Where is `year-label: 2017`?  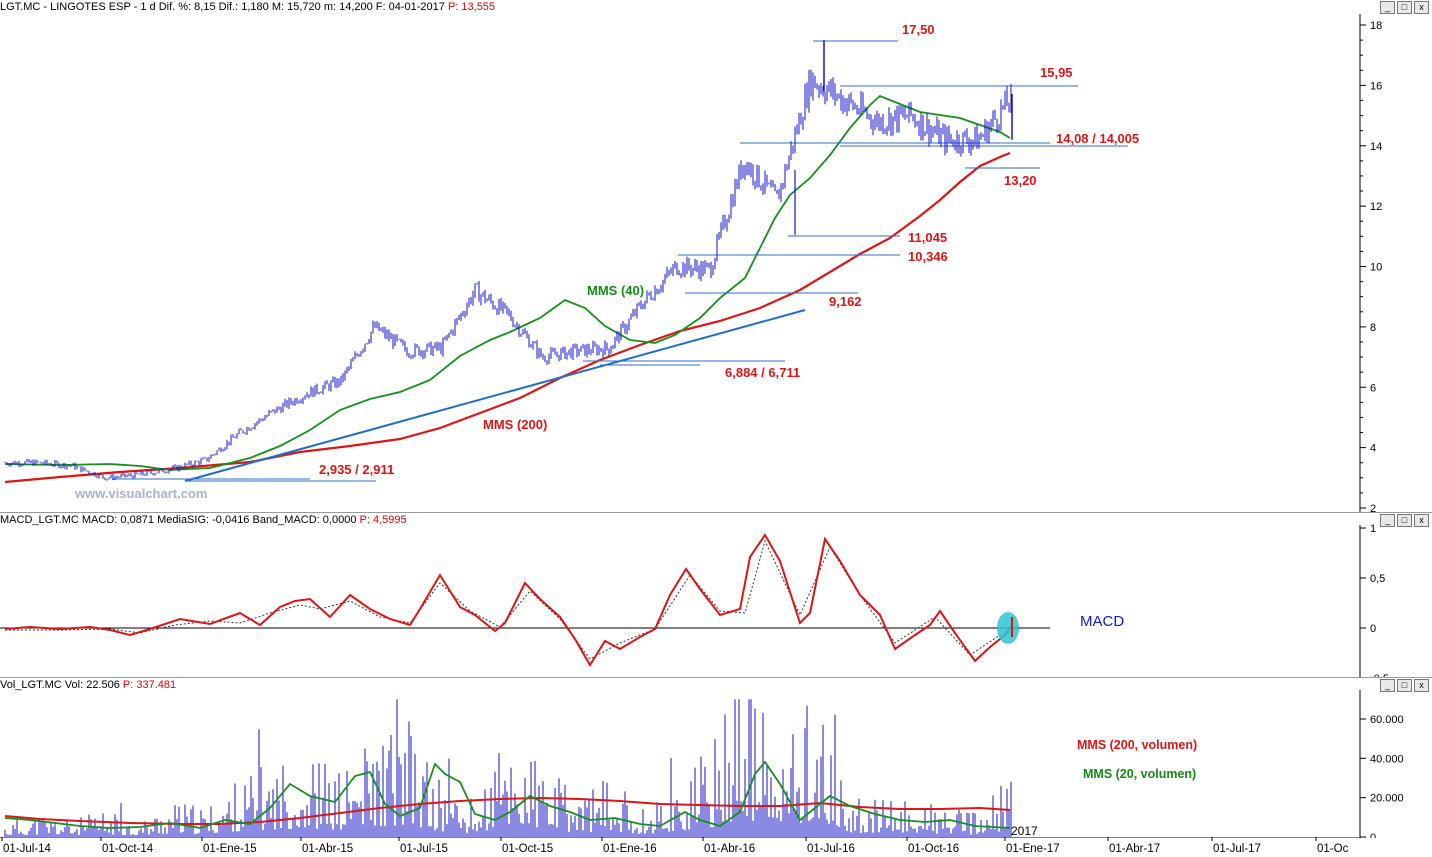 year-label: 2017 is located at coordinates (1024, 831).